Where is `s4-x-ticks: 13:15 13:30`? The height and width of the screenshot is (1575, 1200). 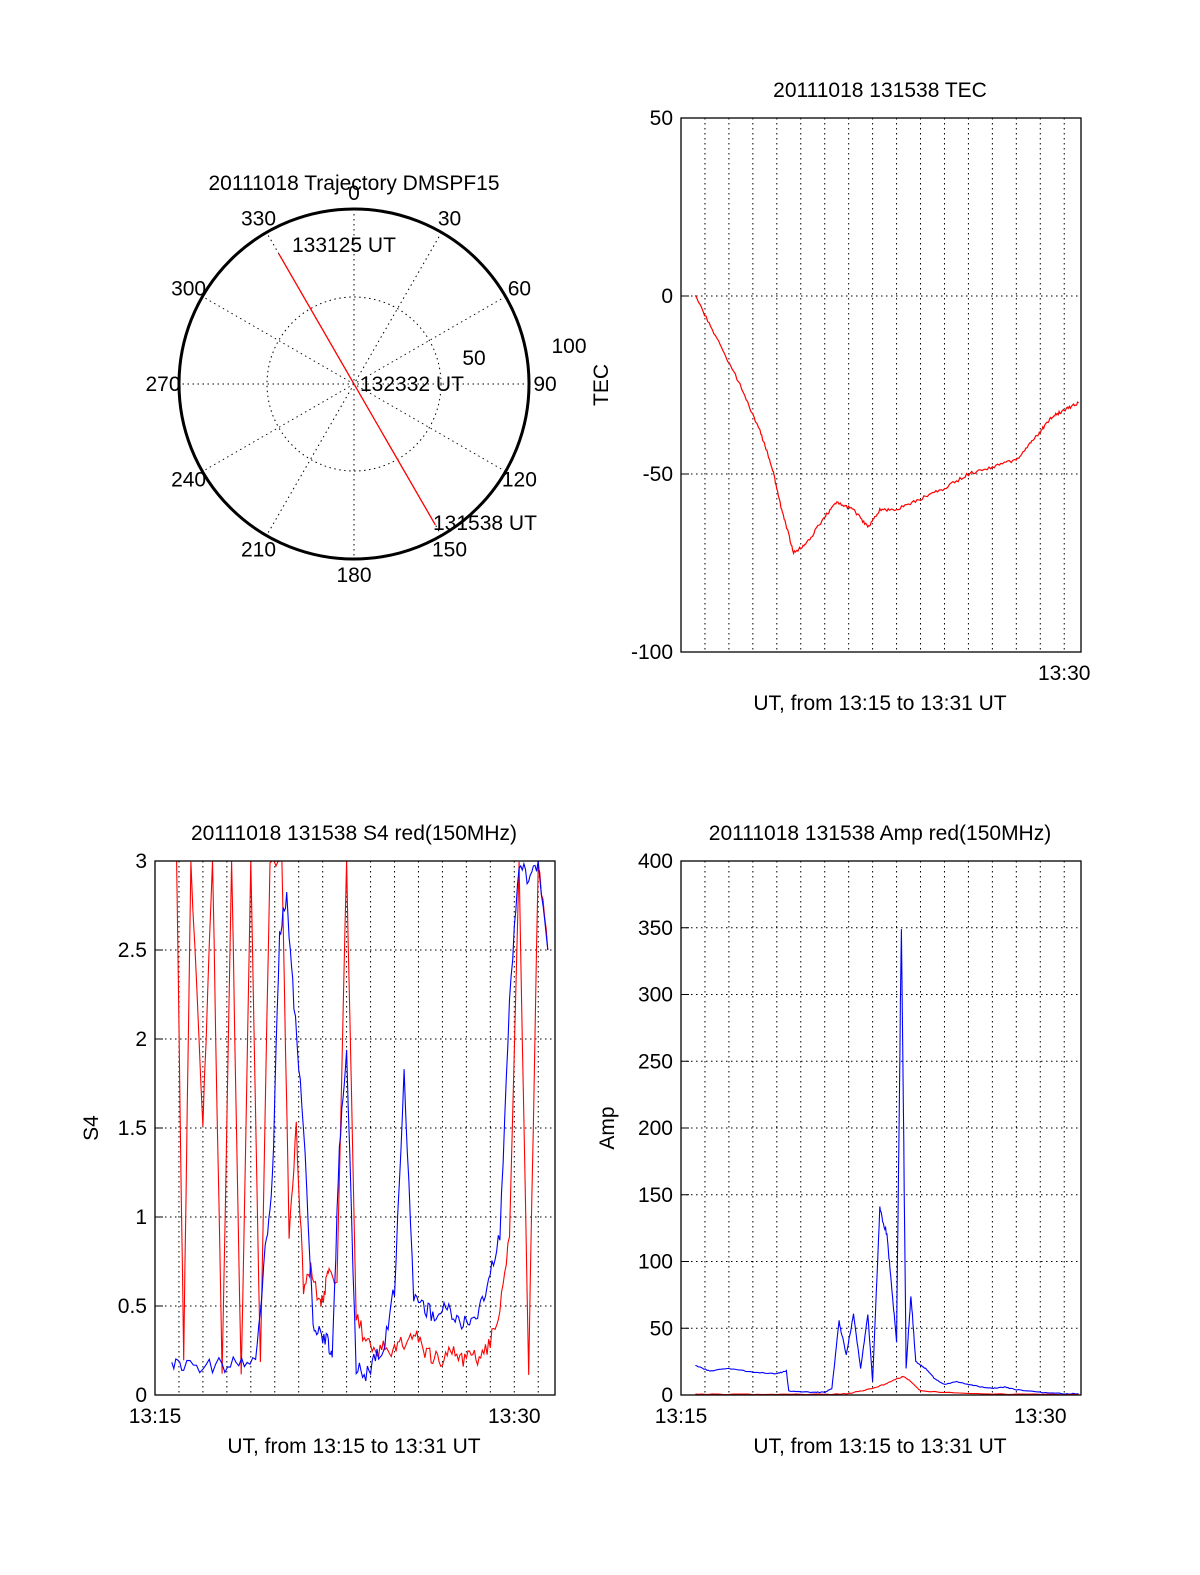
s4-x-ticks: 13:15 13:30 is located at coordinates (335, 1416).